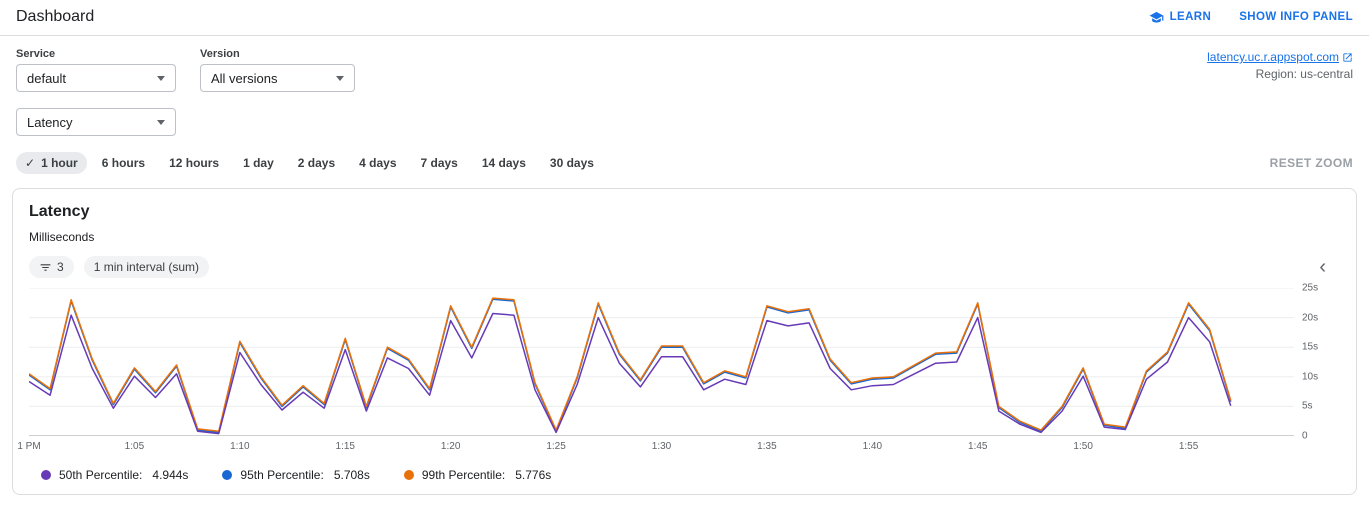 This screenshot has width=1369, height=507. I want to click on x-tick-label: 1:20, so click(450, 446).